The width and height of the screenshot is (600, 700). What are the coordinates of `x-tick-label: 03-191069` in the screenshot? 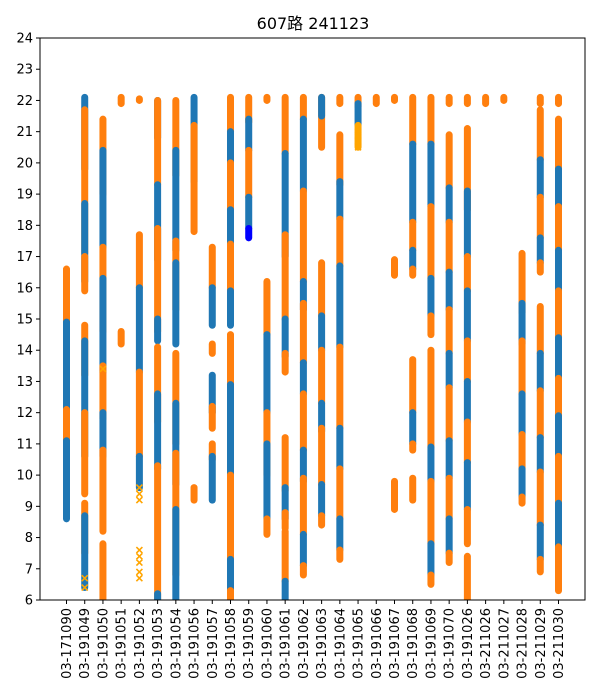 It's located at (431, 643).